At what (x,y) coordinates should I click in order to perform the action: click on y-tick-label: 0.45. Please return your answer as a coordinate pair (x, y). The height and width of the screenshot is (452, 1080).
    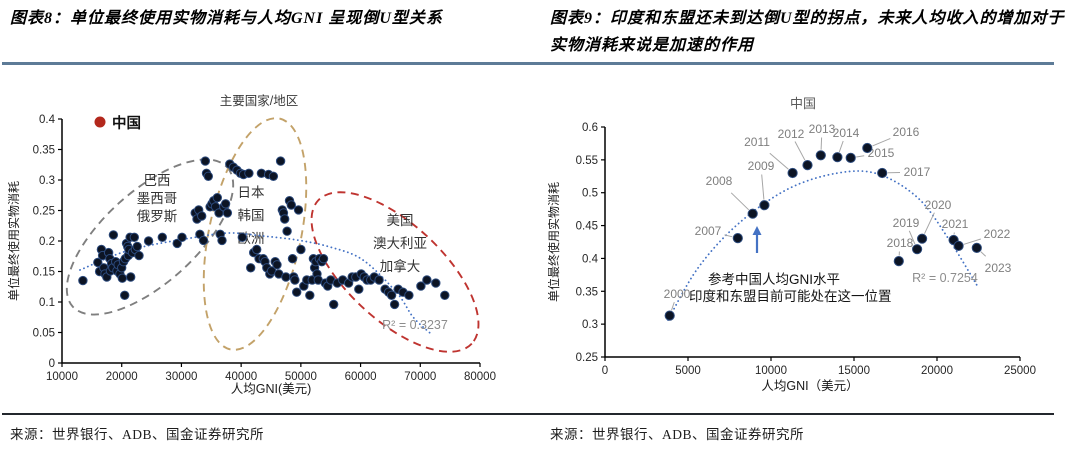
    Looking at the image, I should click on (587, 227).